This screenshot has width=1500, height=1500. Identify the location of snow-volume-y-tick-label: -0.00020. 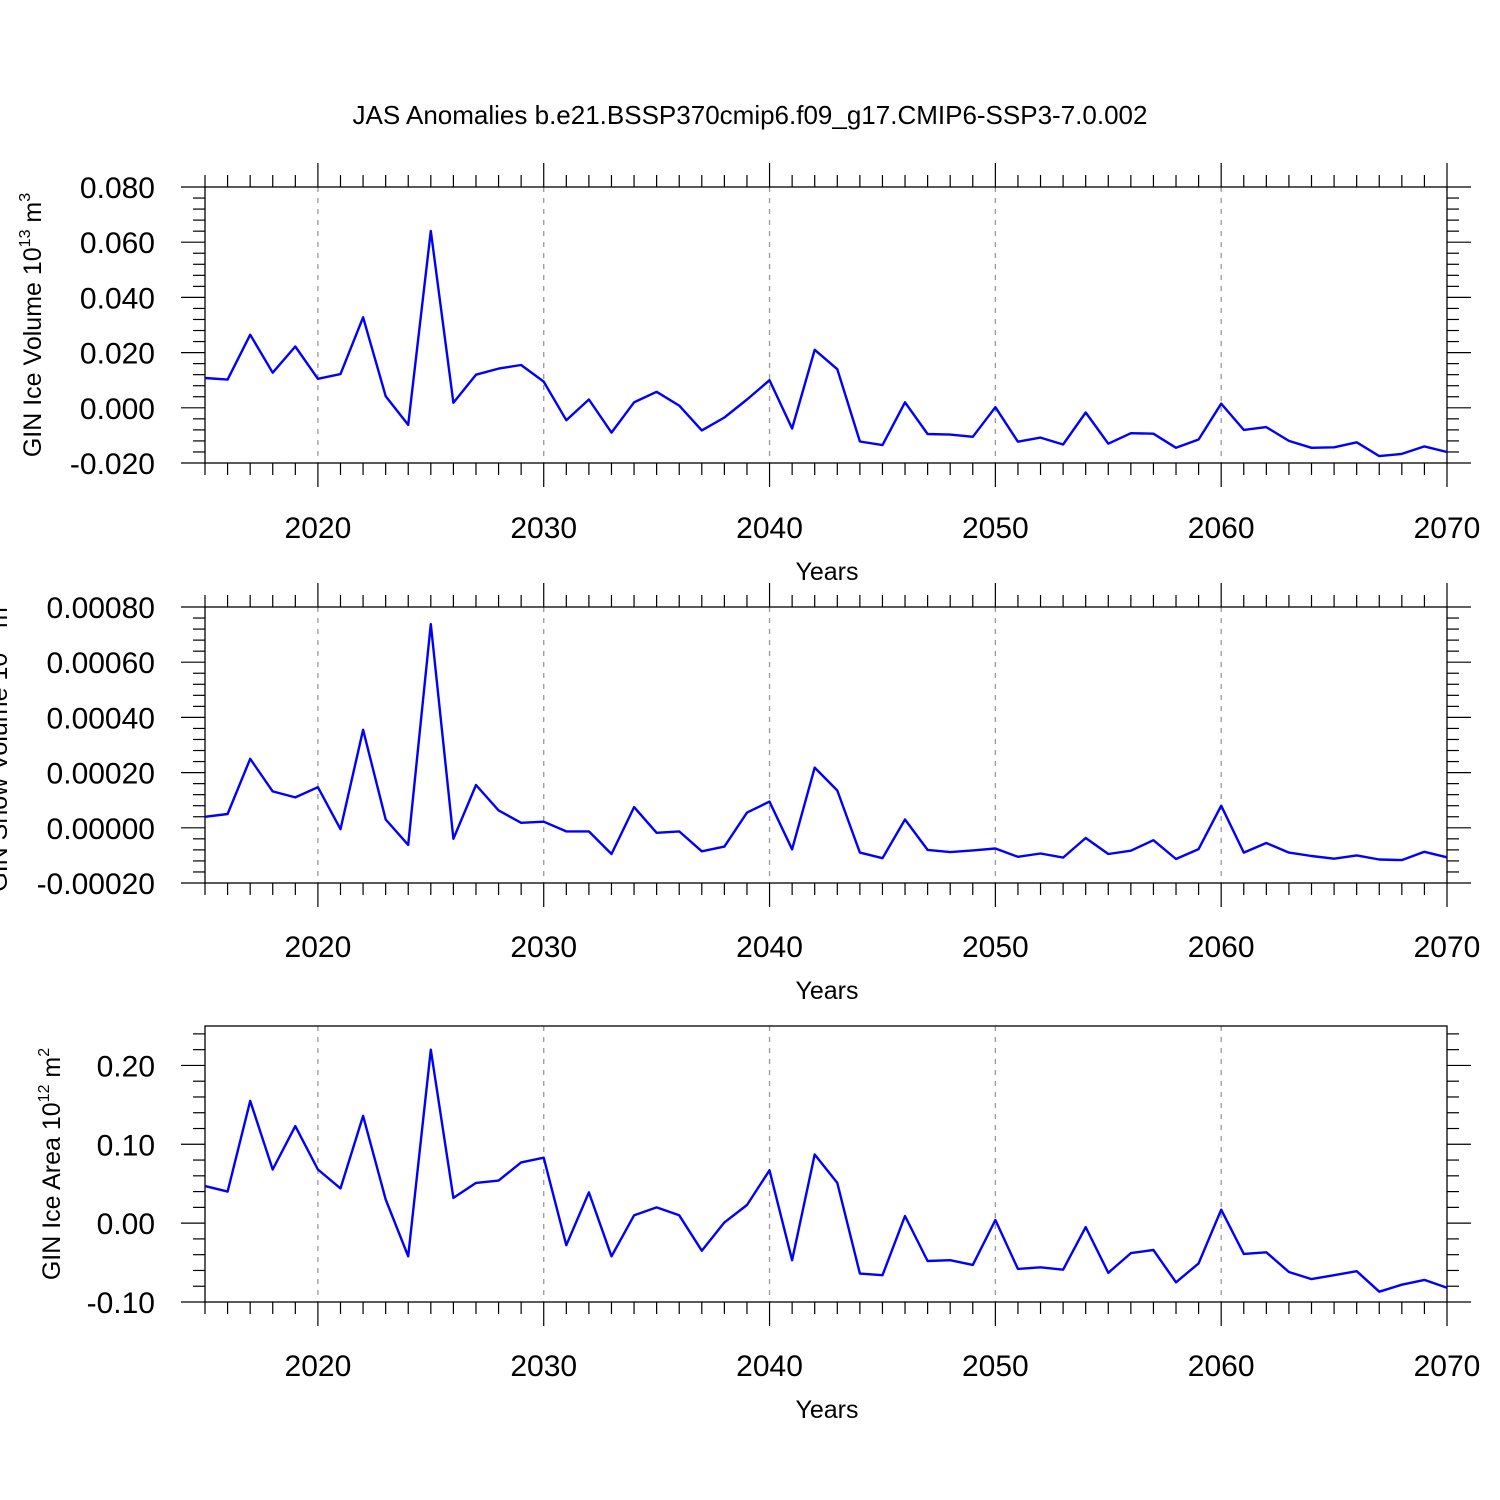
(96, 884).